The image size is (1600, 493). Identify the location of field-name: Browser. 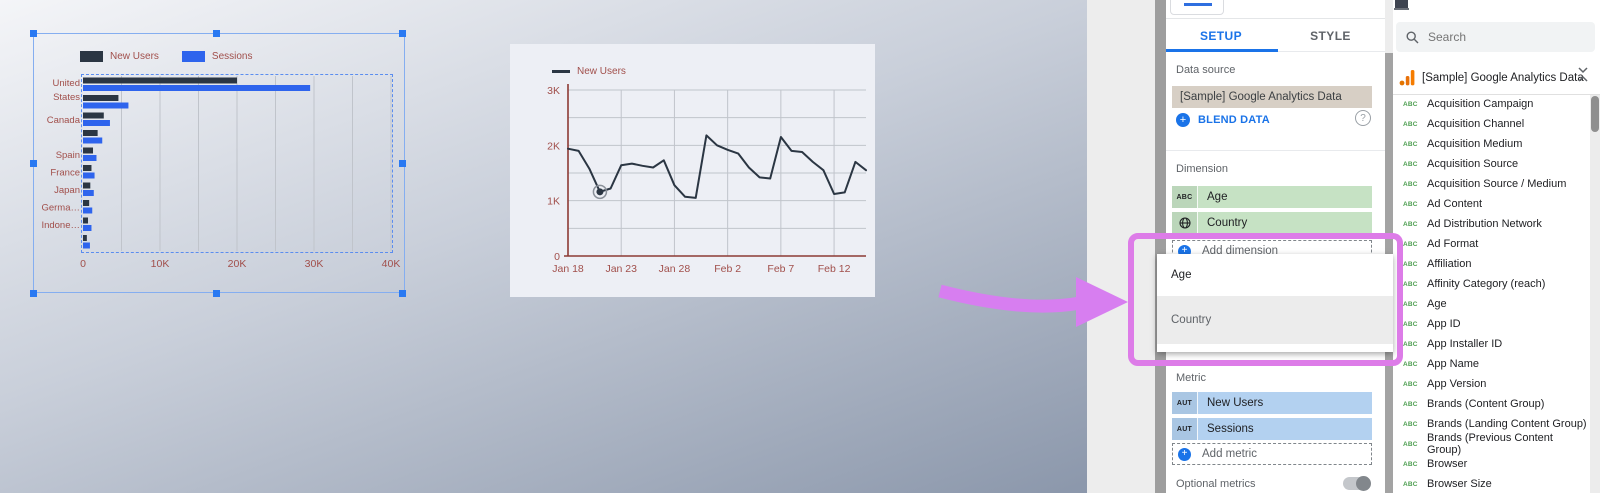
(1447, 464).